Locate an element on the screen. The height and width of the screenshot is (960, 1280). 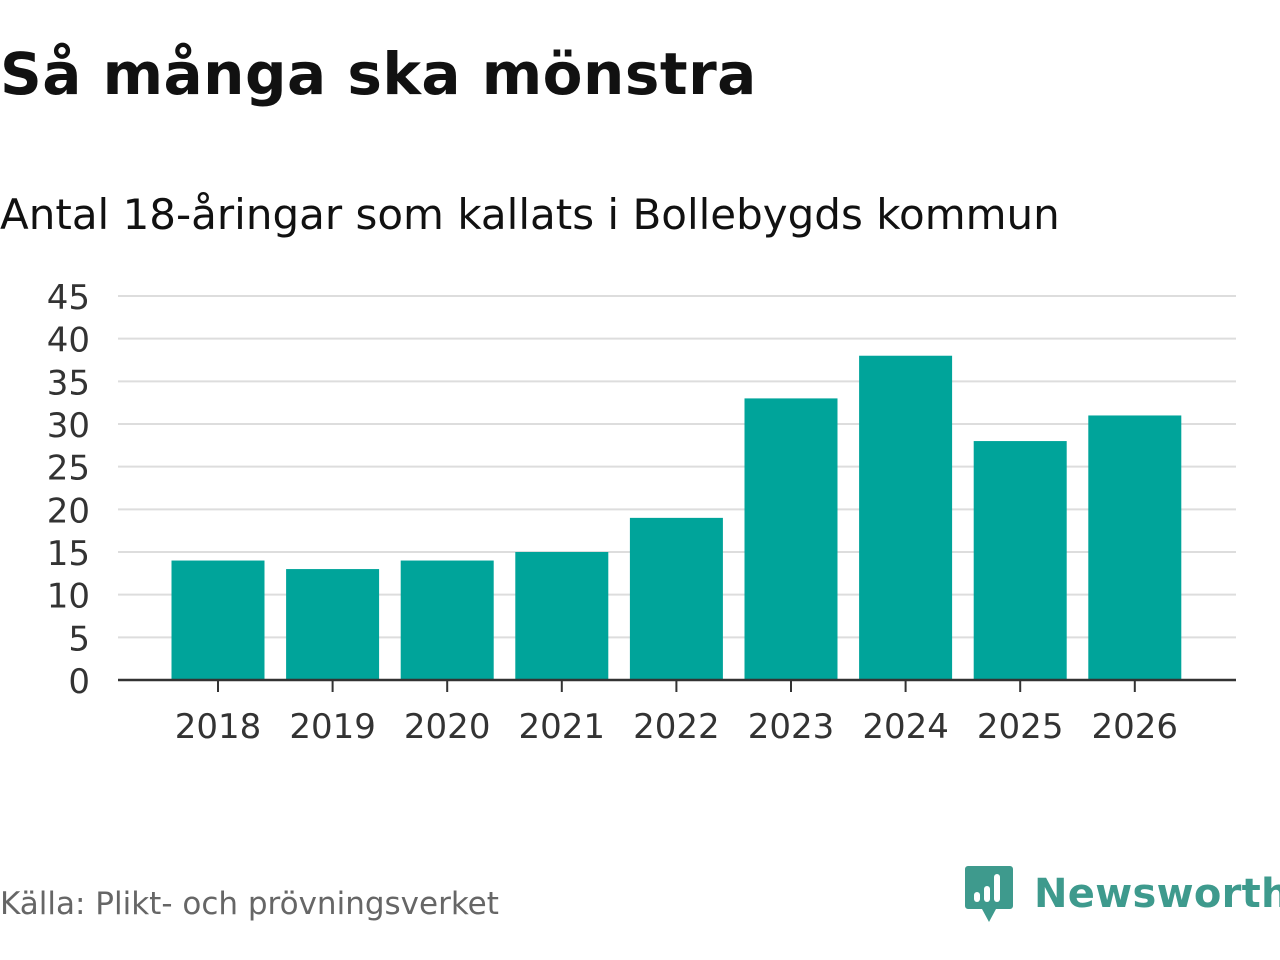
y-tick-label: 30 is located at coordinates (68, 426).